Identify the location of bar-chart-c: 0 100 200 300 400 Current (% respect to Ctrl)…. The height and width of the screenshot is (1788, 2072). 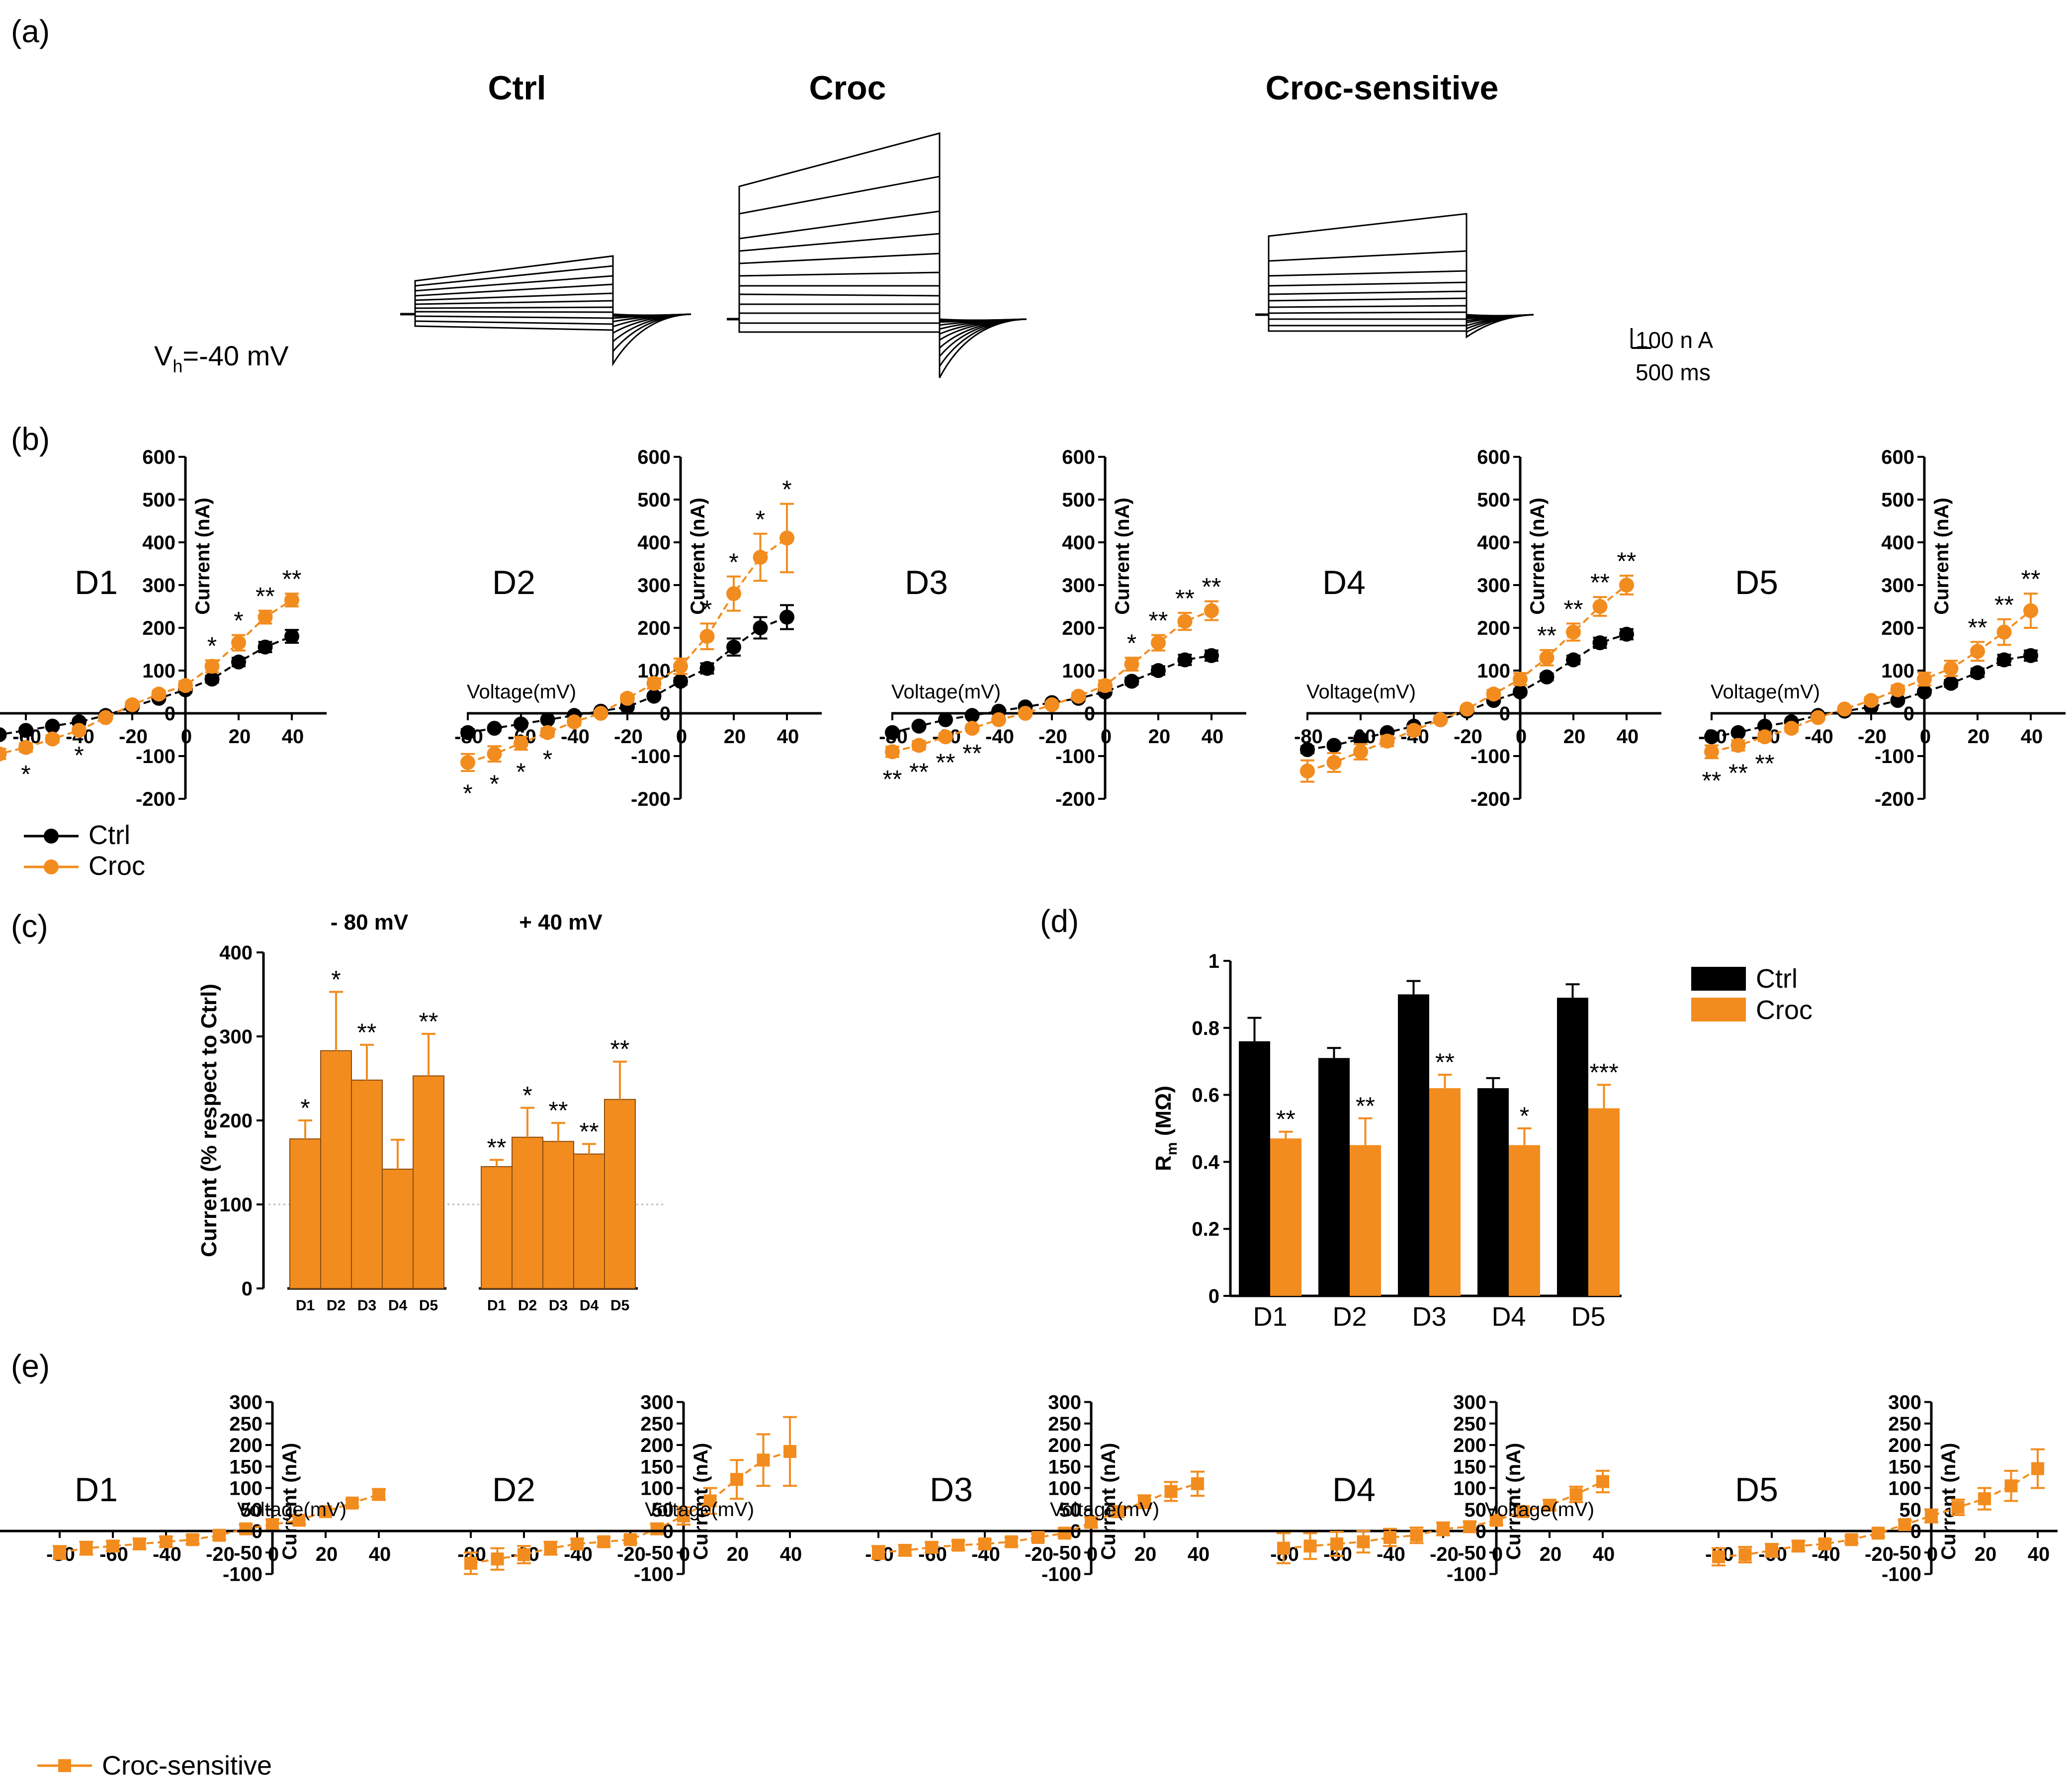
(432, 1112).